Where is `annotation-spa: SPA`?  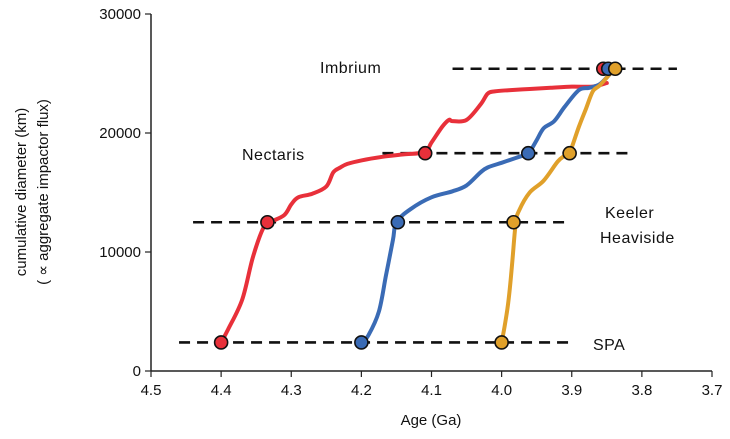
annotation-spa: SPA is located at coordinates (609, 345).